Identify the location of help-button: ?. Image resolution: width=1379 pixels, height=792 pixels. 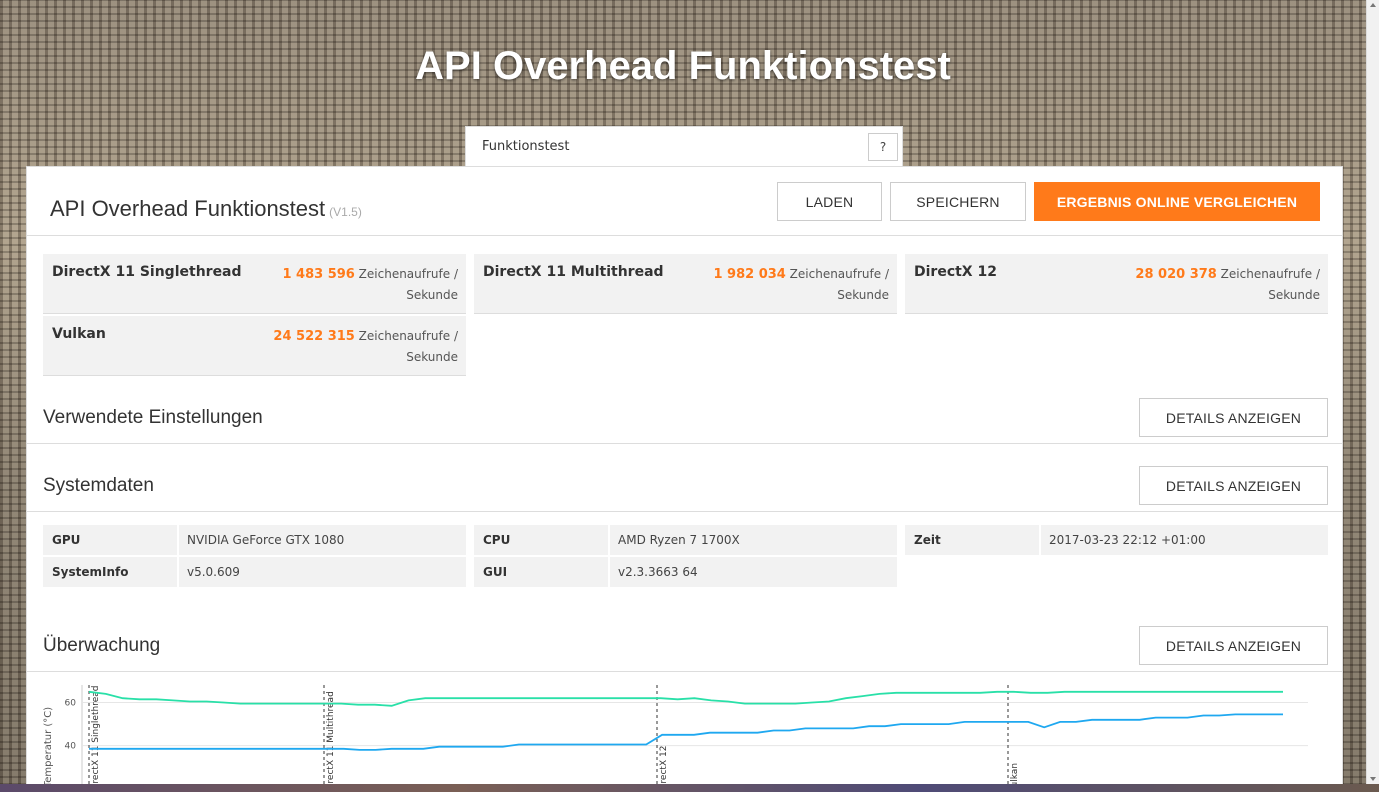
(883, 147).